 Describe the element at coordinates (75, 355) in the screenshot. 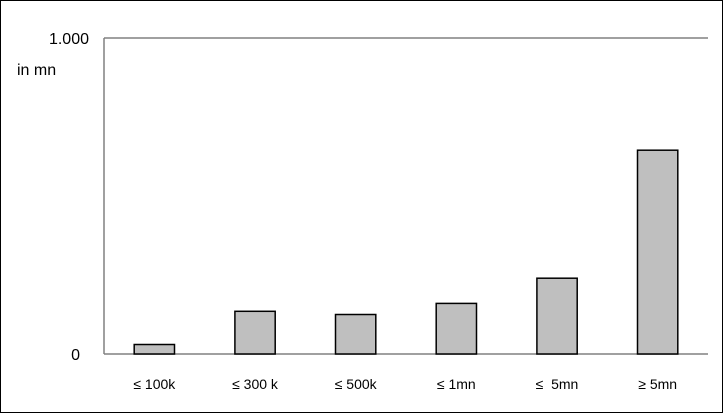

I see `y-tick-label-zero: 0` at that location.